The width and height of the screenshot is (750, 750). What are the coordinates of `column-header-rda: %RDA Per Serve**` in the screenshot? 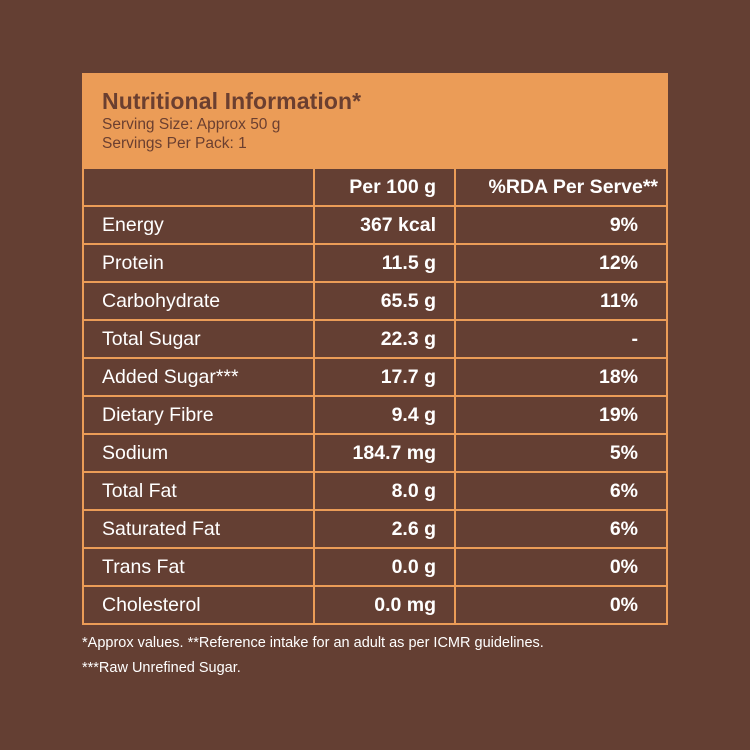 It's located at (561, 187).